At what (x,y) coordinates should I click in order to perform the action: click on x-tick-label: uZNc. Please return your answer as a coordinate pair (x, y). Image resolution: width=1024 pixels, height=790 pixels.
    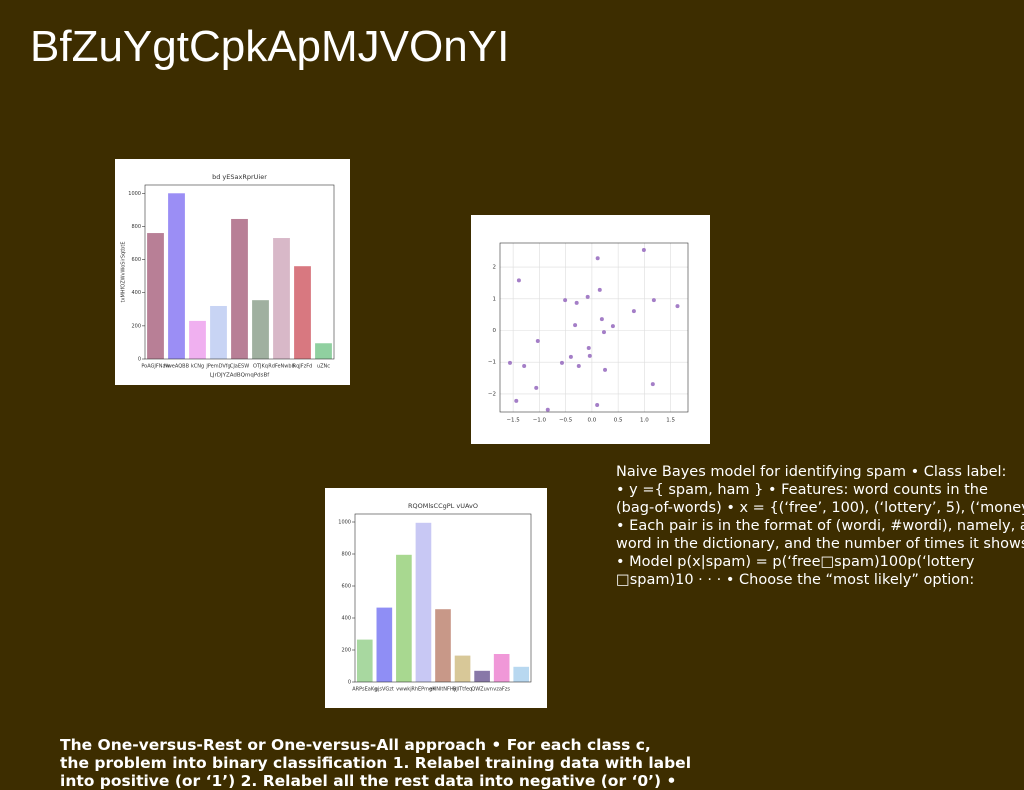
    Looking at the image, I should click on (323, 367).